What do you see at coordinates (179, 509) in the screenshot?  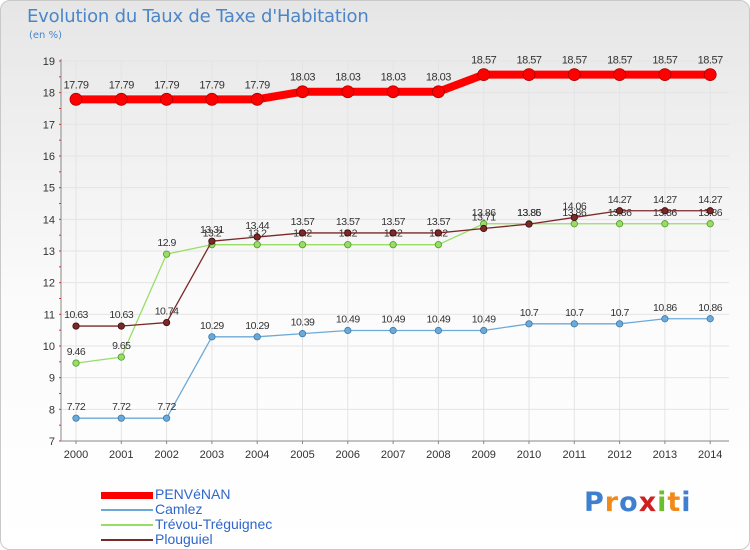 I see `legend-label: Camlez` at bounding box center [179, 509].